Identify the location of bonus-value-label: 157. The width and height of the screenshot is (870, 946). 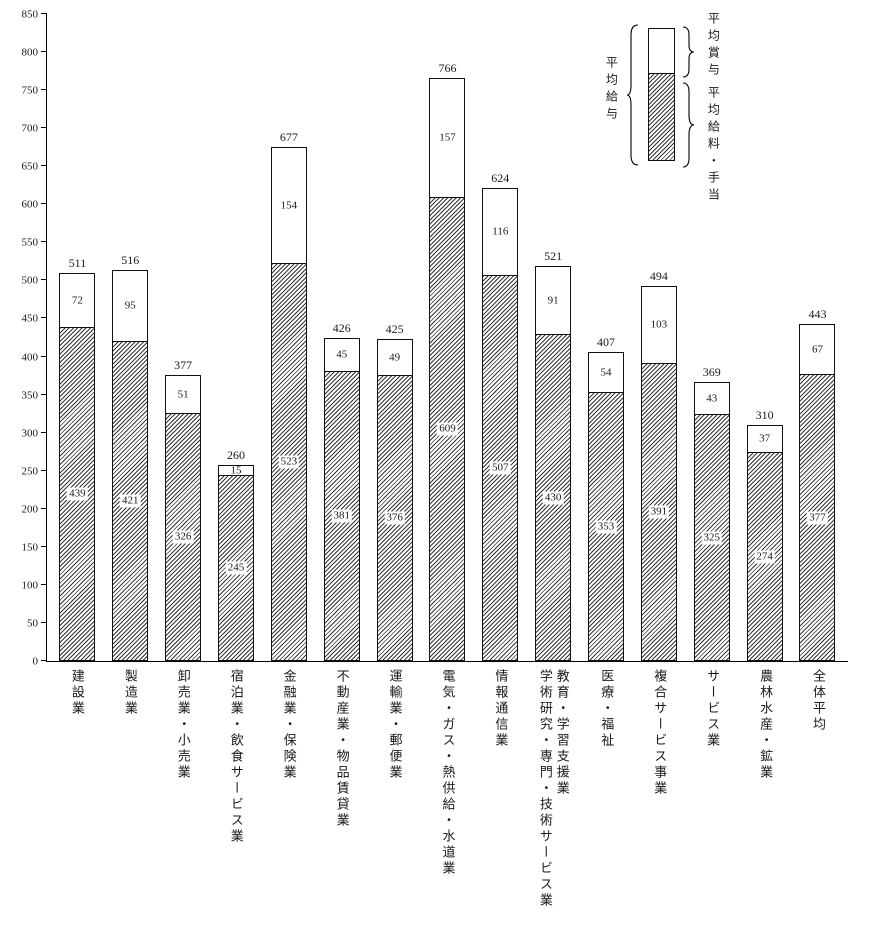
(447, 137).